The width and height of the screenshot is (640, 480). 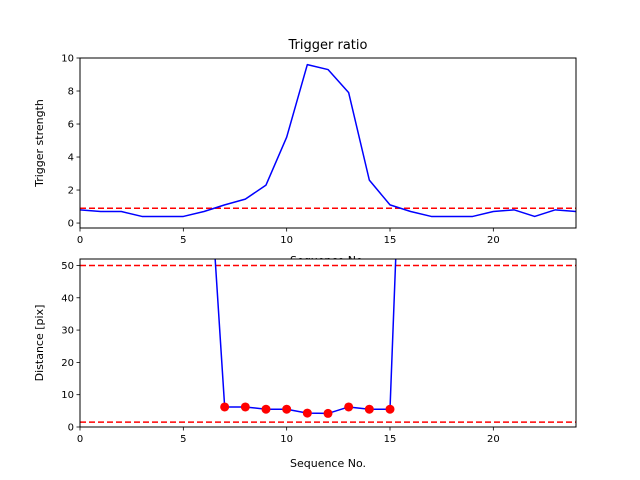 I want to click on top-chart-ytick-label: 4, so click(x=71, y=158).